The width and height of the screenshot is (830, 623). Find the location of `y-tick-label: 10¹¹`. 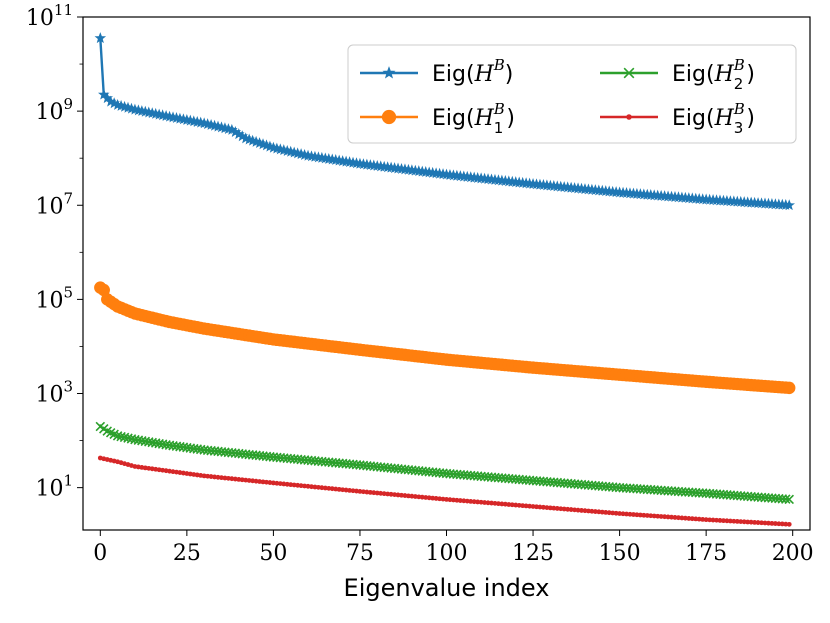

y-tick-label: 10¹¹ is located at coordinates (49, 16).